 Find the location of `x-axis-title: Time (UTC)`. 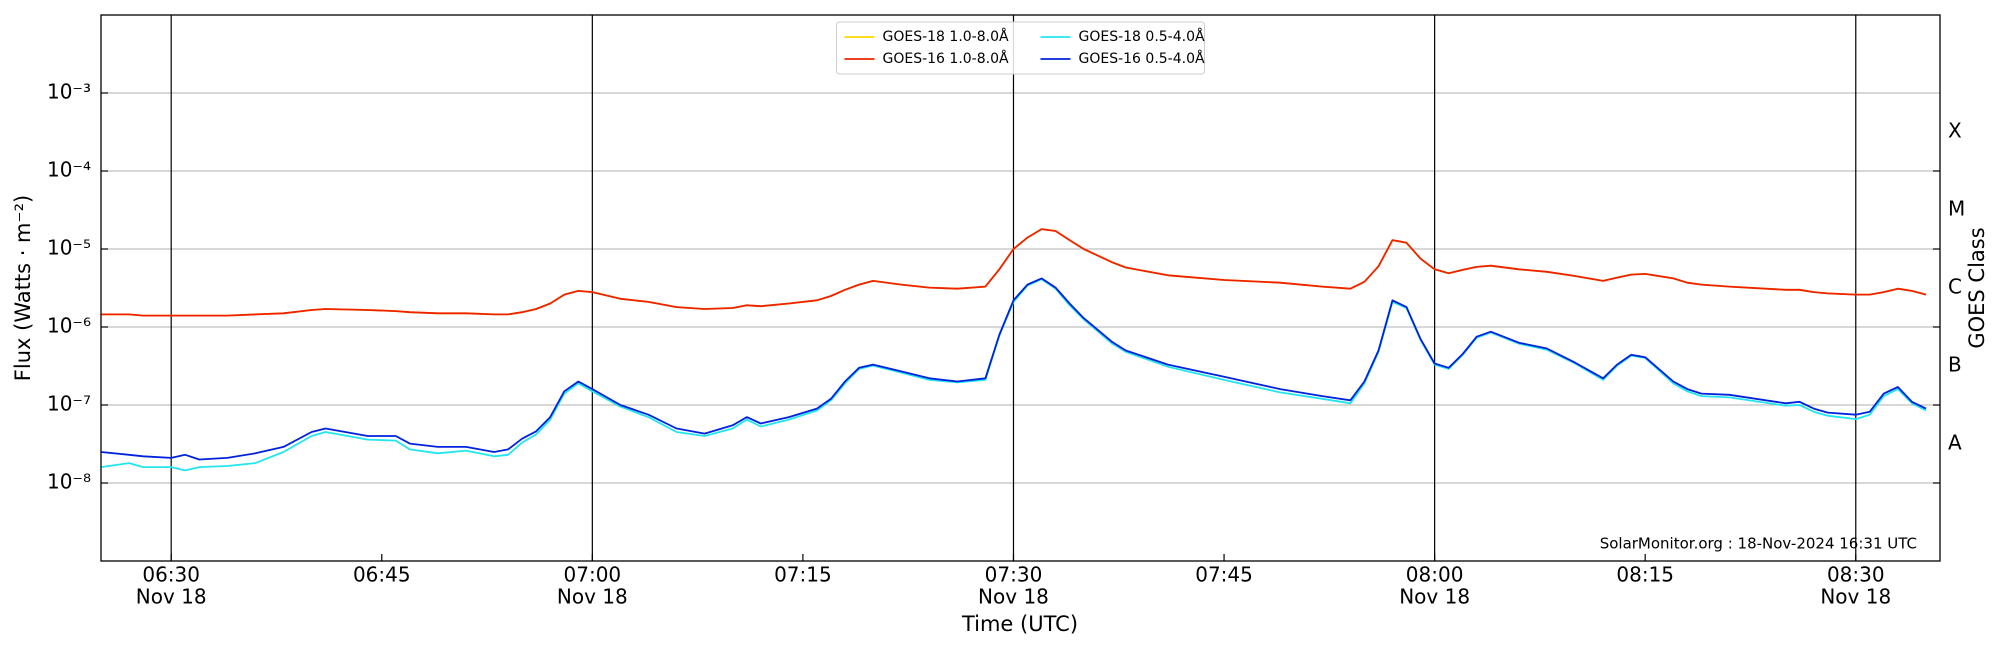

x-axis-title: Time (UTC) is located at coordinates (1019, 624).